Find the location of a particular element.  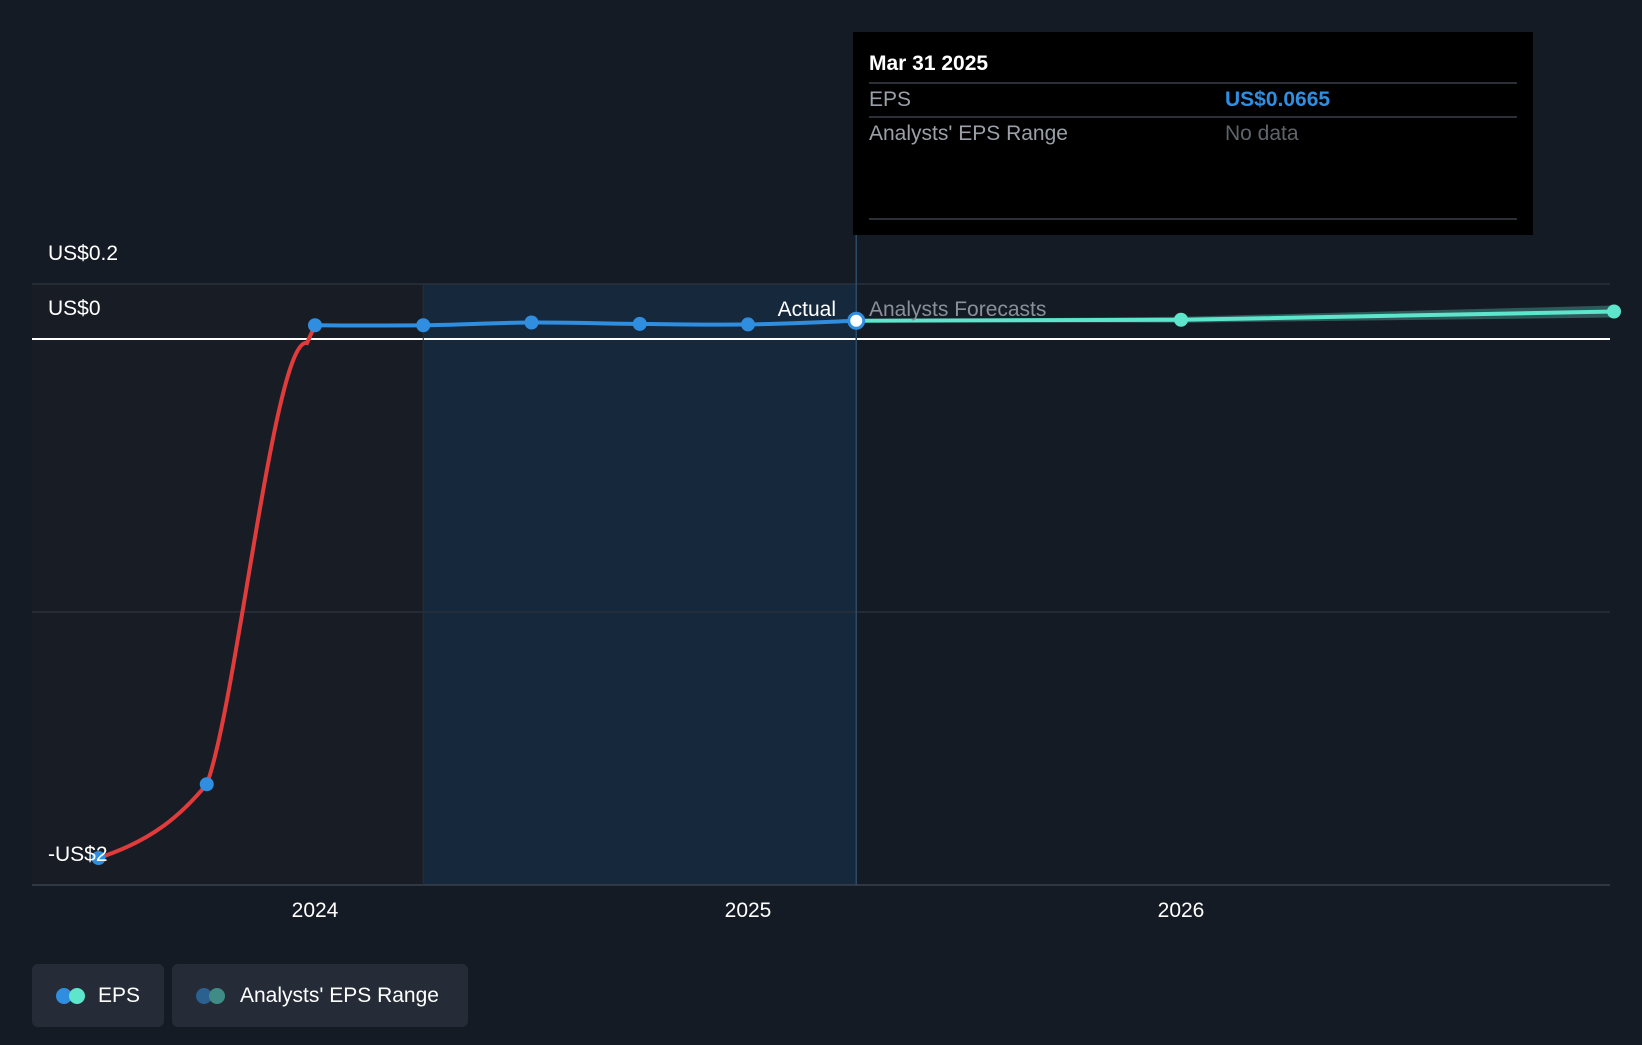

y-tick-label: US$0.2 is located at coordinates (83, 253).